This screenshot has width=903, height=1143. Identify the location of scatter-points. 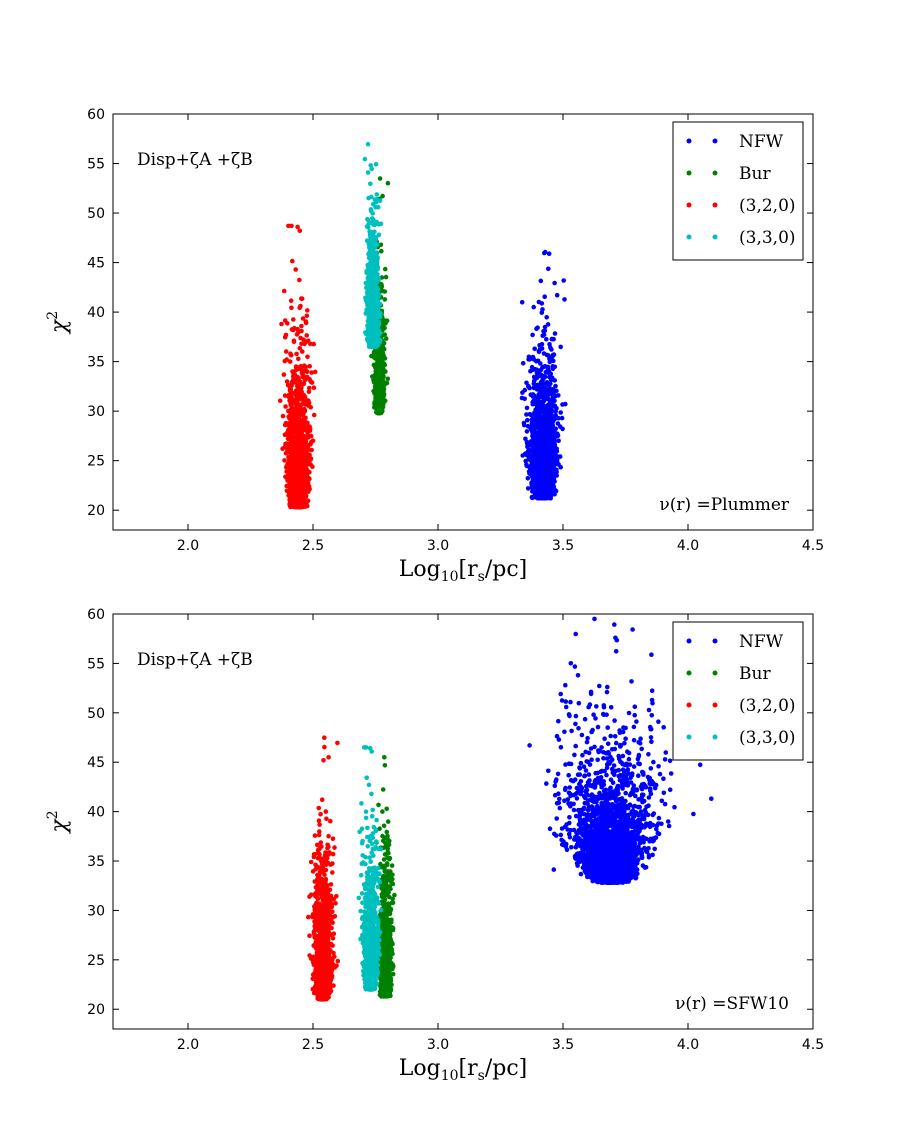
(422, 325).